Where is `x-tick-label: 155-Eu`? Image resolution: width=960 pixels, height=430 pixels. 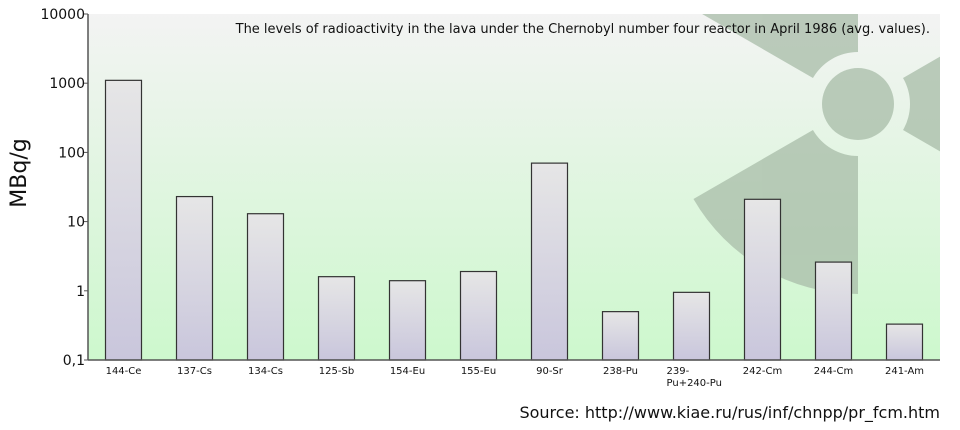
x-tick-label: 155-Eu is located at coordinates (478, 371).